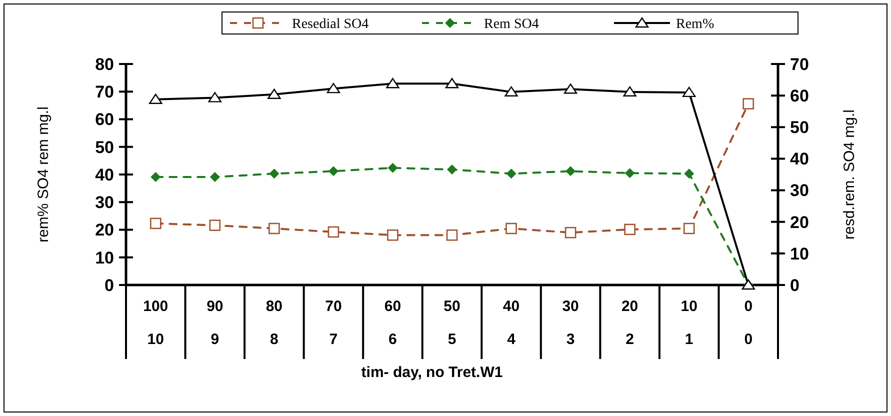 The width and height of the screenshot is (891, 416). Describe the element at coordinates (748, 323) in the screenshot. I see `x-tick-label: 0 0` at that location.